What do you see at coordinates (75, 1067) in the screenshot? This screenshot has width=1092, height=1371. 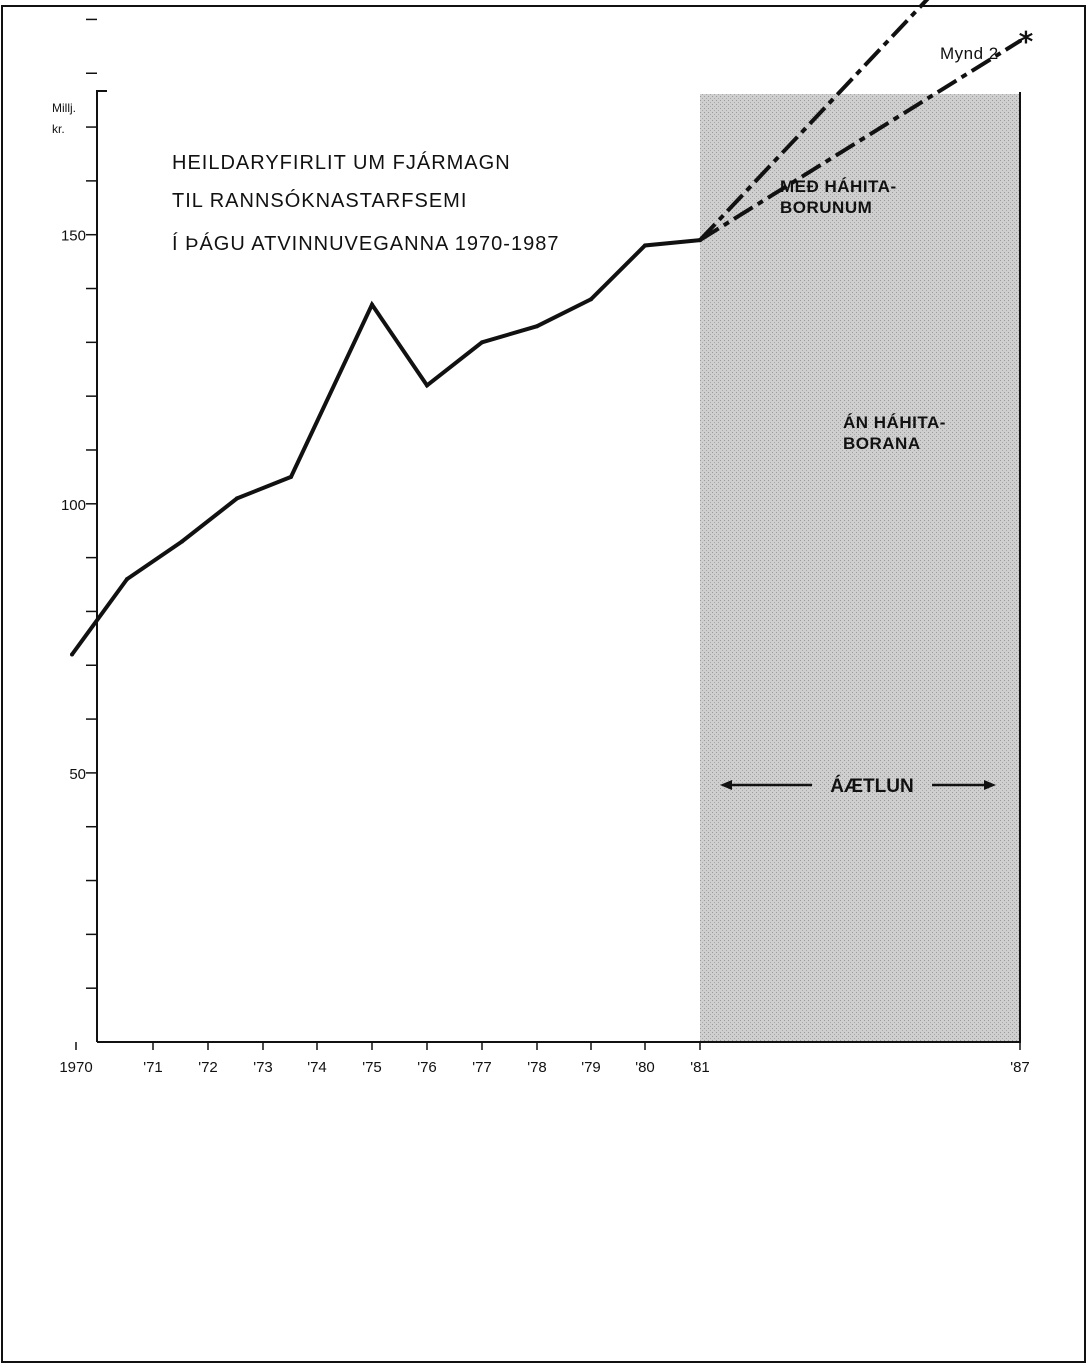 I see `x-tick-label: 1970` at bounding box center [75, 1067].